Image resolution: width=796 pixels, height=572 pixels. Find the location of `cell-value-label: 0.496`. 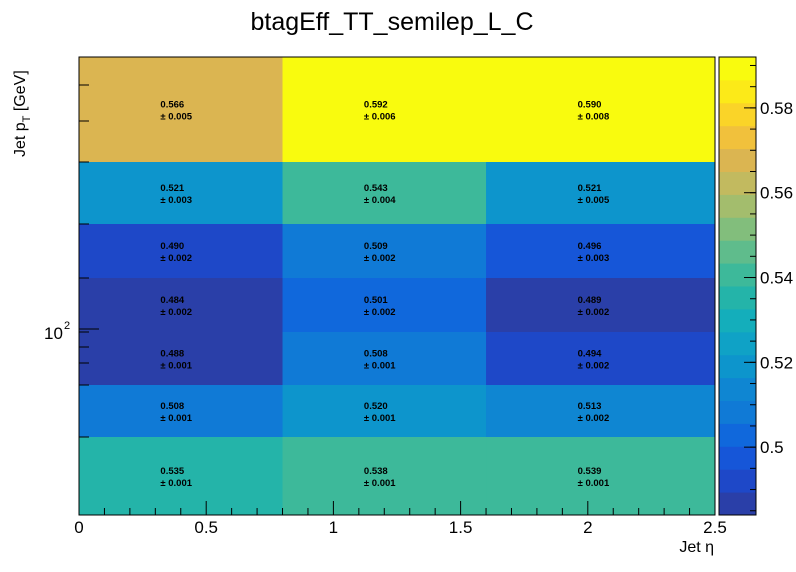

cell-value-label: 0.496 is located at coordinates (590, 246).